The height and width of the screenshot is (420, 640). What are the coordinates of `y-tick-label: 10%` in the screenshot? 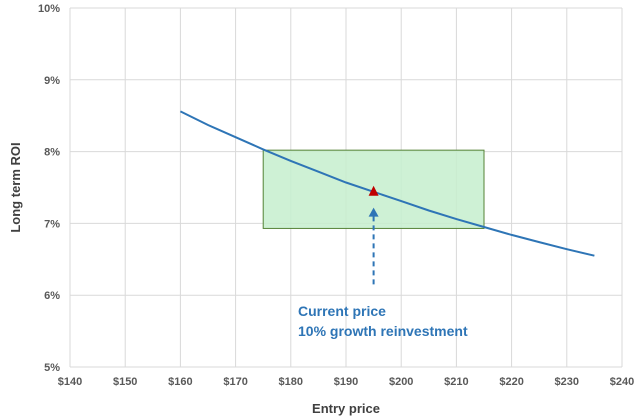 It's located at (49, 9).